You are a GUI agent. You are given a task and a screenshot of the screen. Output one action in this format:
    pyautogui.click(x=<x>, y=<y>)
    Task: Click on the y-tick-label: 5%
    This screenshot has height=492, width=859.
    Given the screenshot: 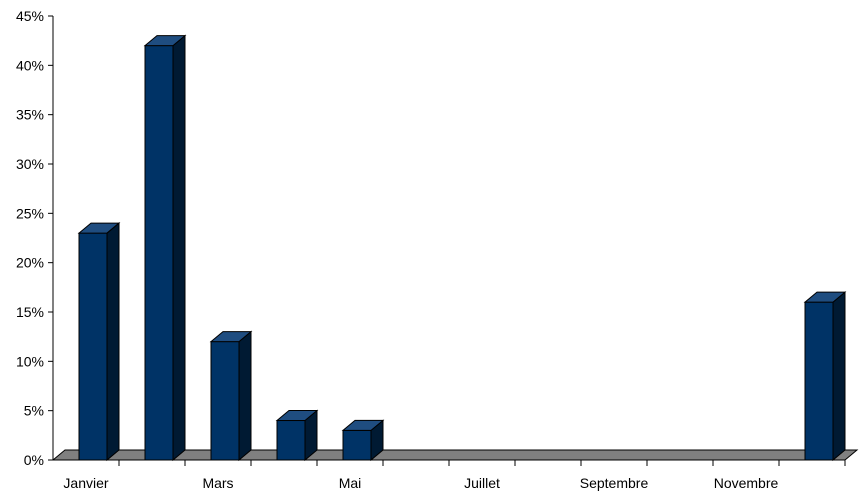 What is the action you would take?
    pyautogui.click(x=34, y=411)
    